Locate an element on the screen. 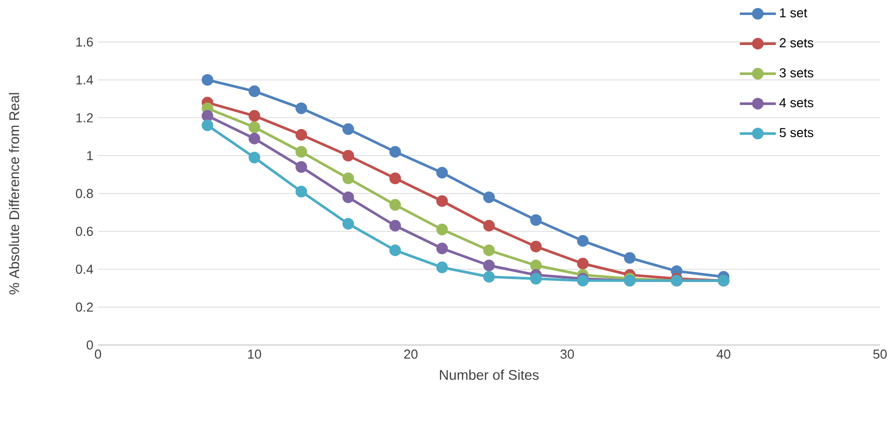 Image resolution: width=893 pixels, height=426 pixels. y-tick-label: 0 is located at coordinates (89, 345).